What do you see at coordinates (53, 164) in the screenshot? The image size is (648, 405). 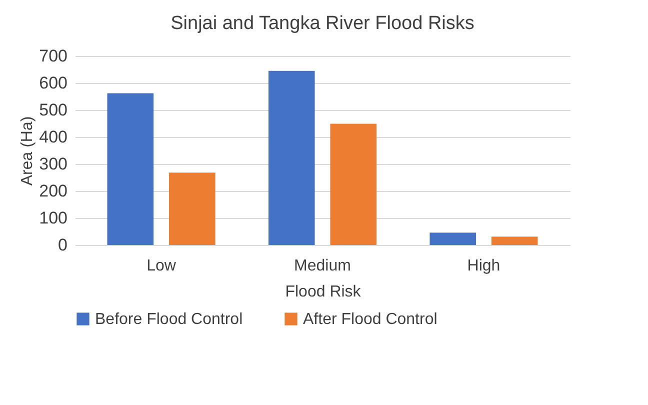 I see `y-tick-label: 300` at bounding box center [53, 164].